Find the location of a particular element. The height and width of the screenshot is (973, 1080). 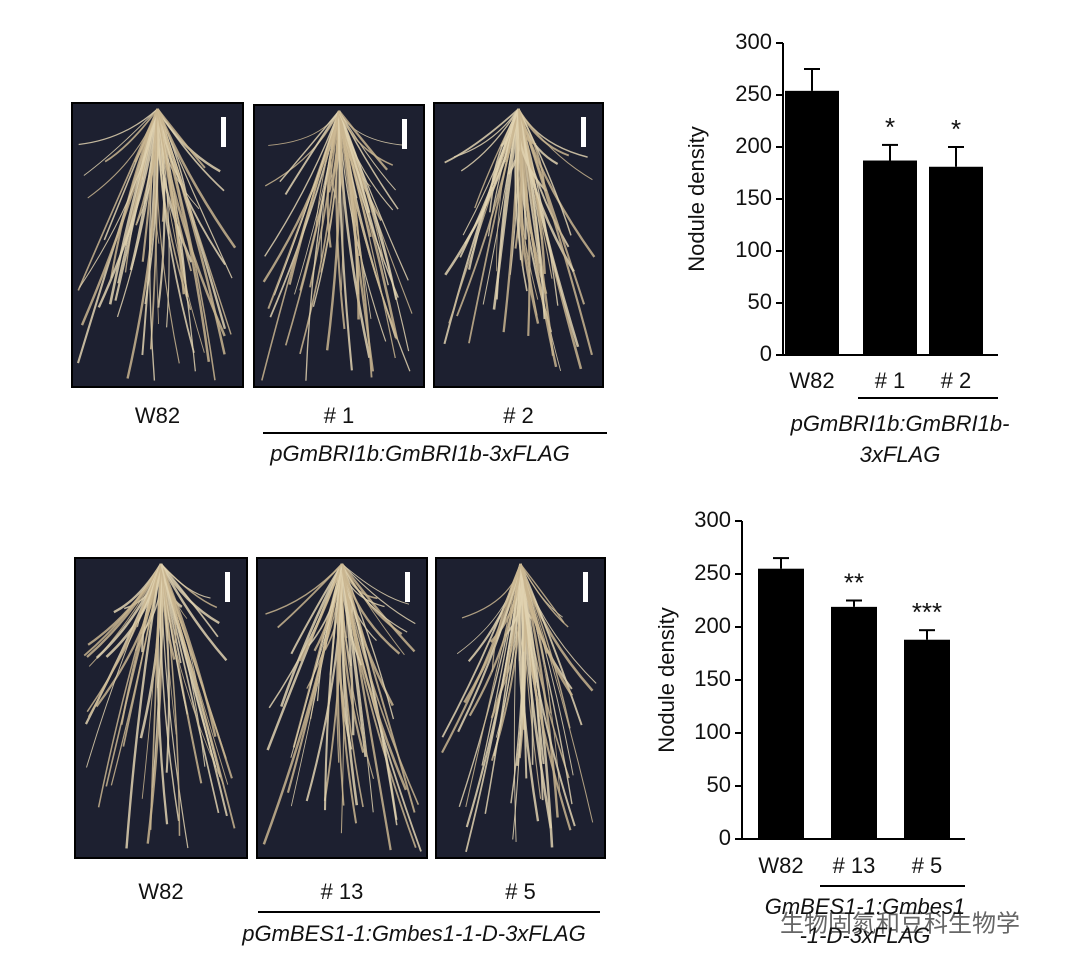

y-tick-label: 100 is located at coordinates (712, 731).